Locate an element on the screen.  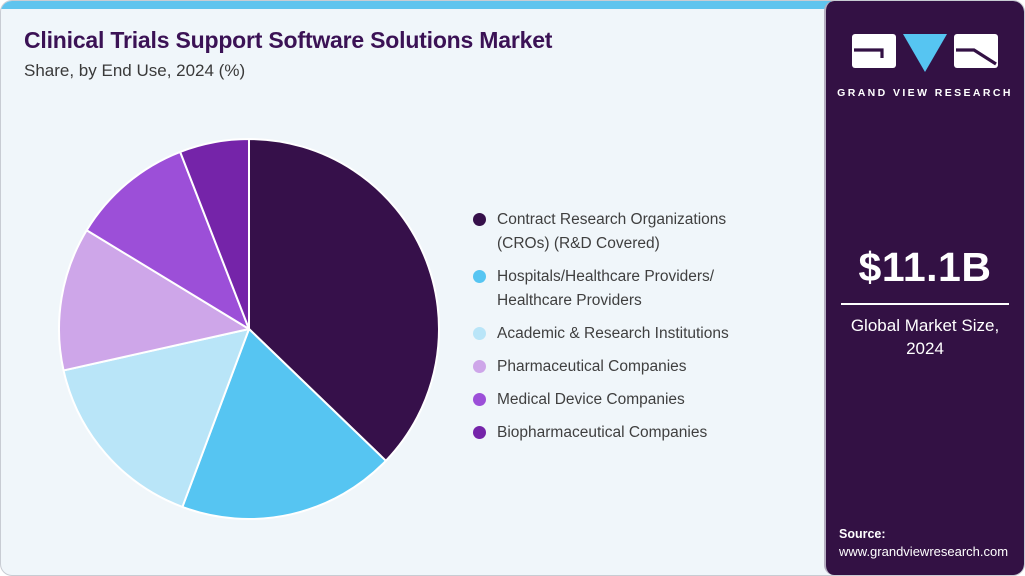
market-size-value: $11.1B is located at coordinates (925, 267).